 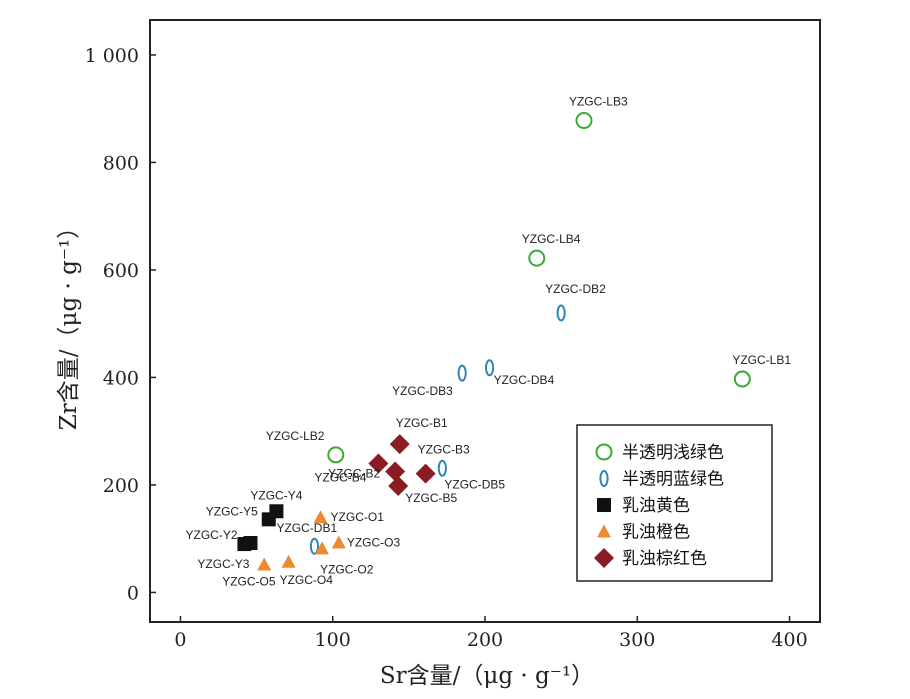 What do you see at coordinates (761, 360) in the screenshot?
I see `data-point-label: YZGC-LB1` at bounding box center [761, 360].